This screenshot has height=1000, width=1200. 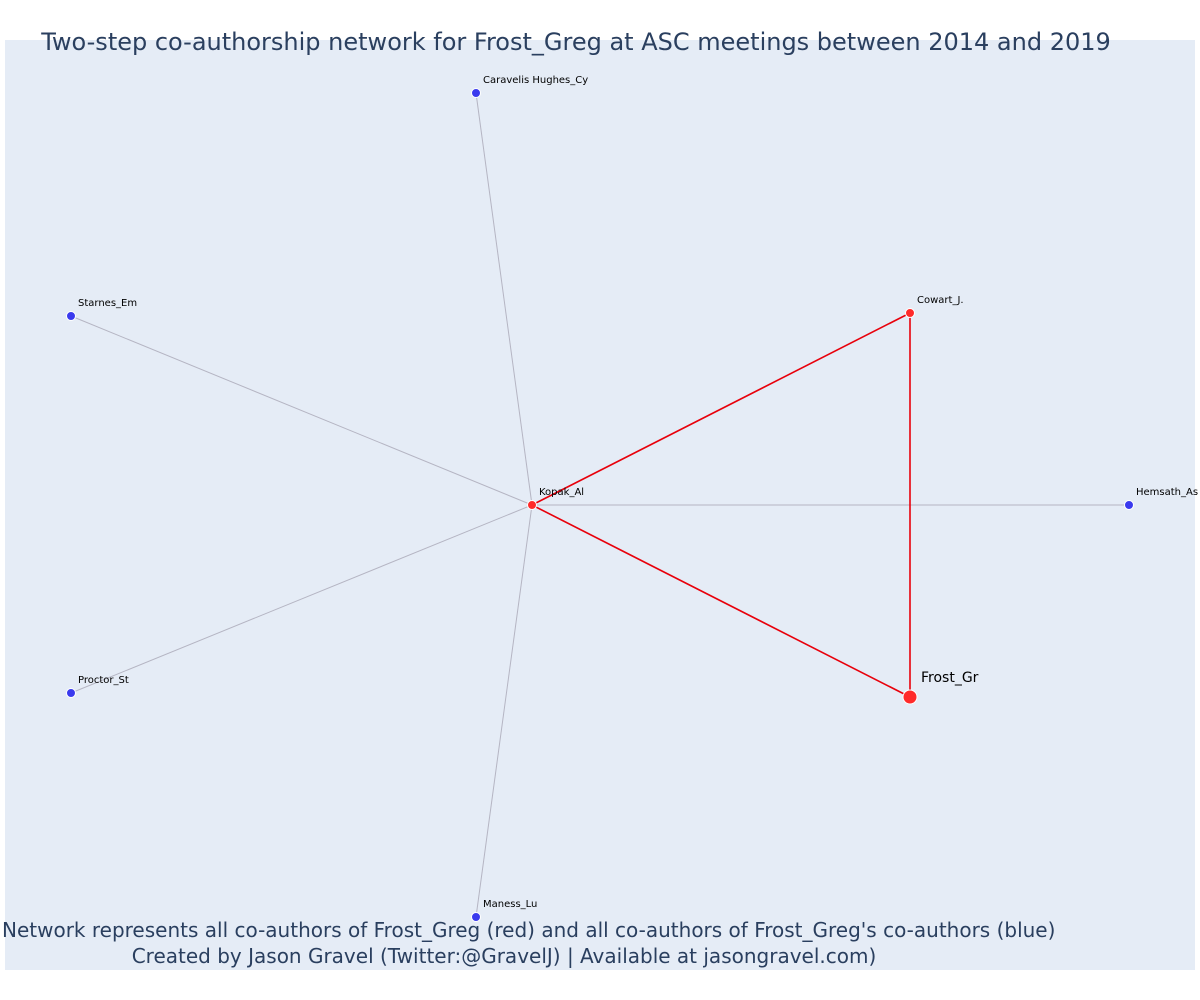 What do you see at coordinates (950, 678) in the screenshot?
I see `node-label-frost-gr: Frost_Gr` at bounding box center [950, 678].